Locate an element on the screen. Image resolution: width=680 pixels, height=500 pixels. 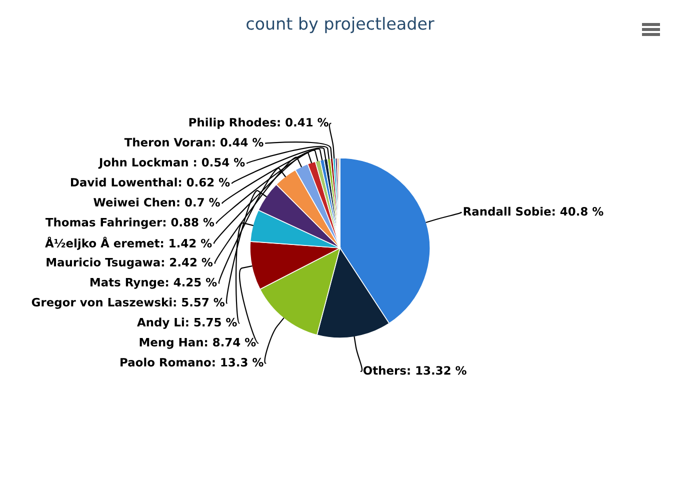
slice-label: Meng Han: 8.74 % is located at coordinates (198, 343).